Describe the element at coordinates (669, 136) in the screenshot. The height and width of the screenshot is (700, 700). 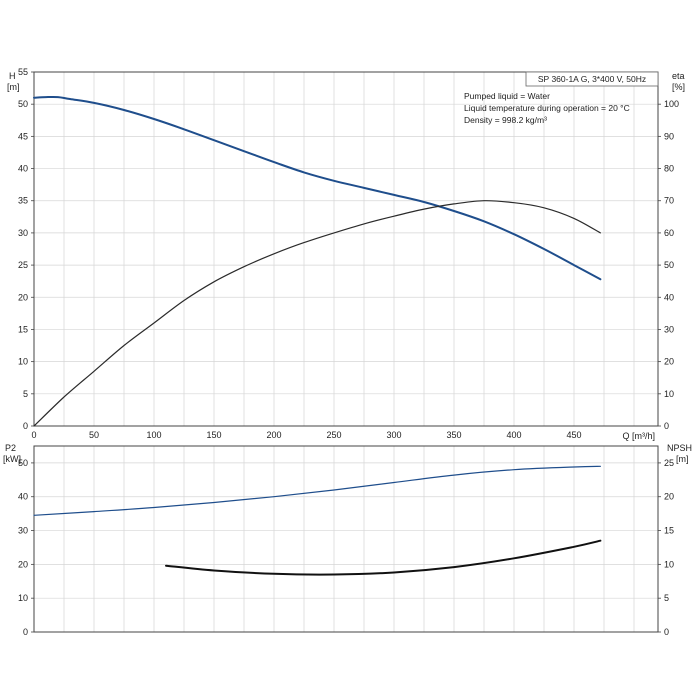
I see `top-right-tick-label: 90` at that location.